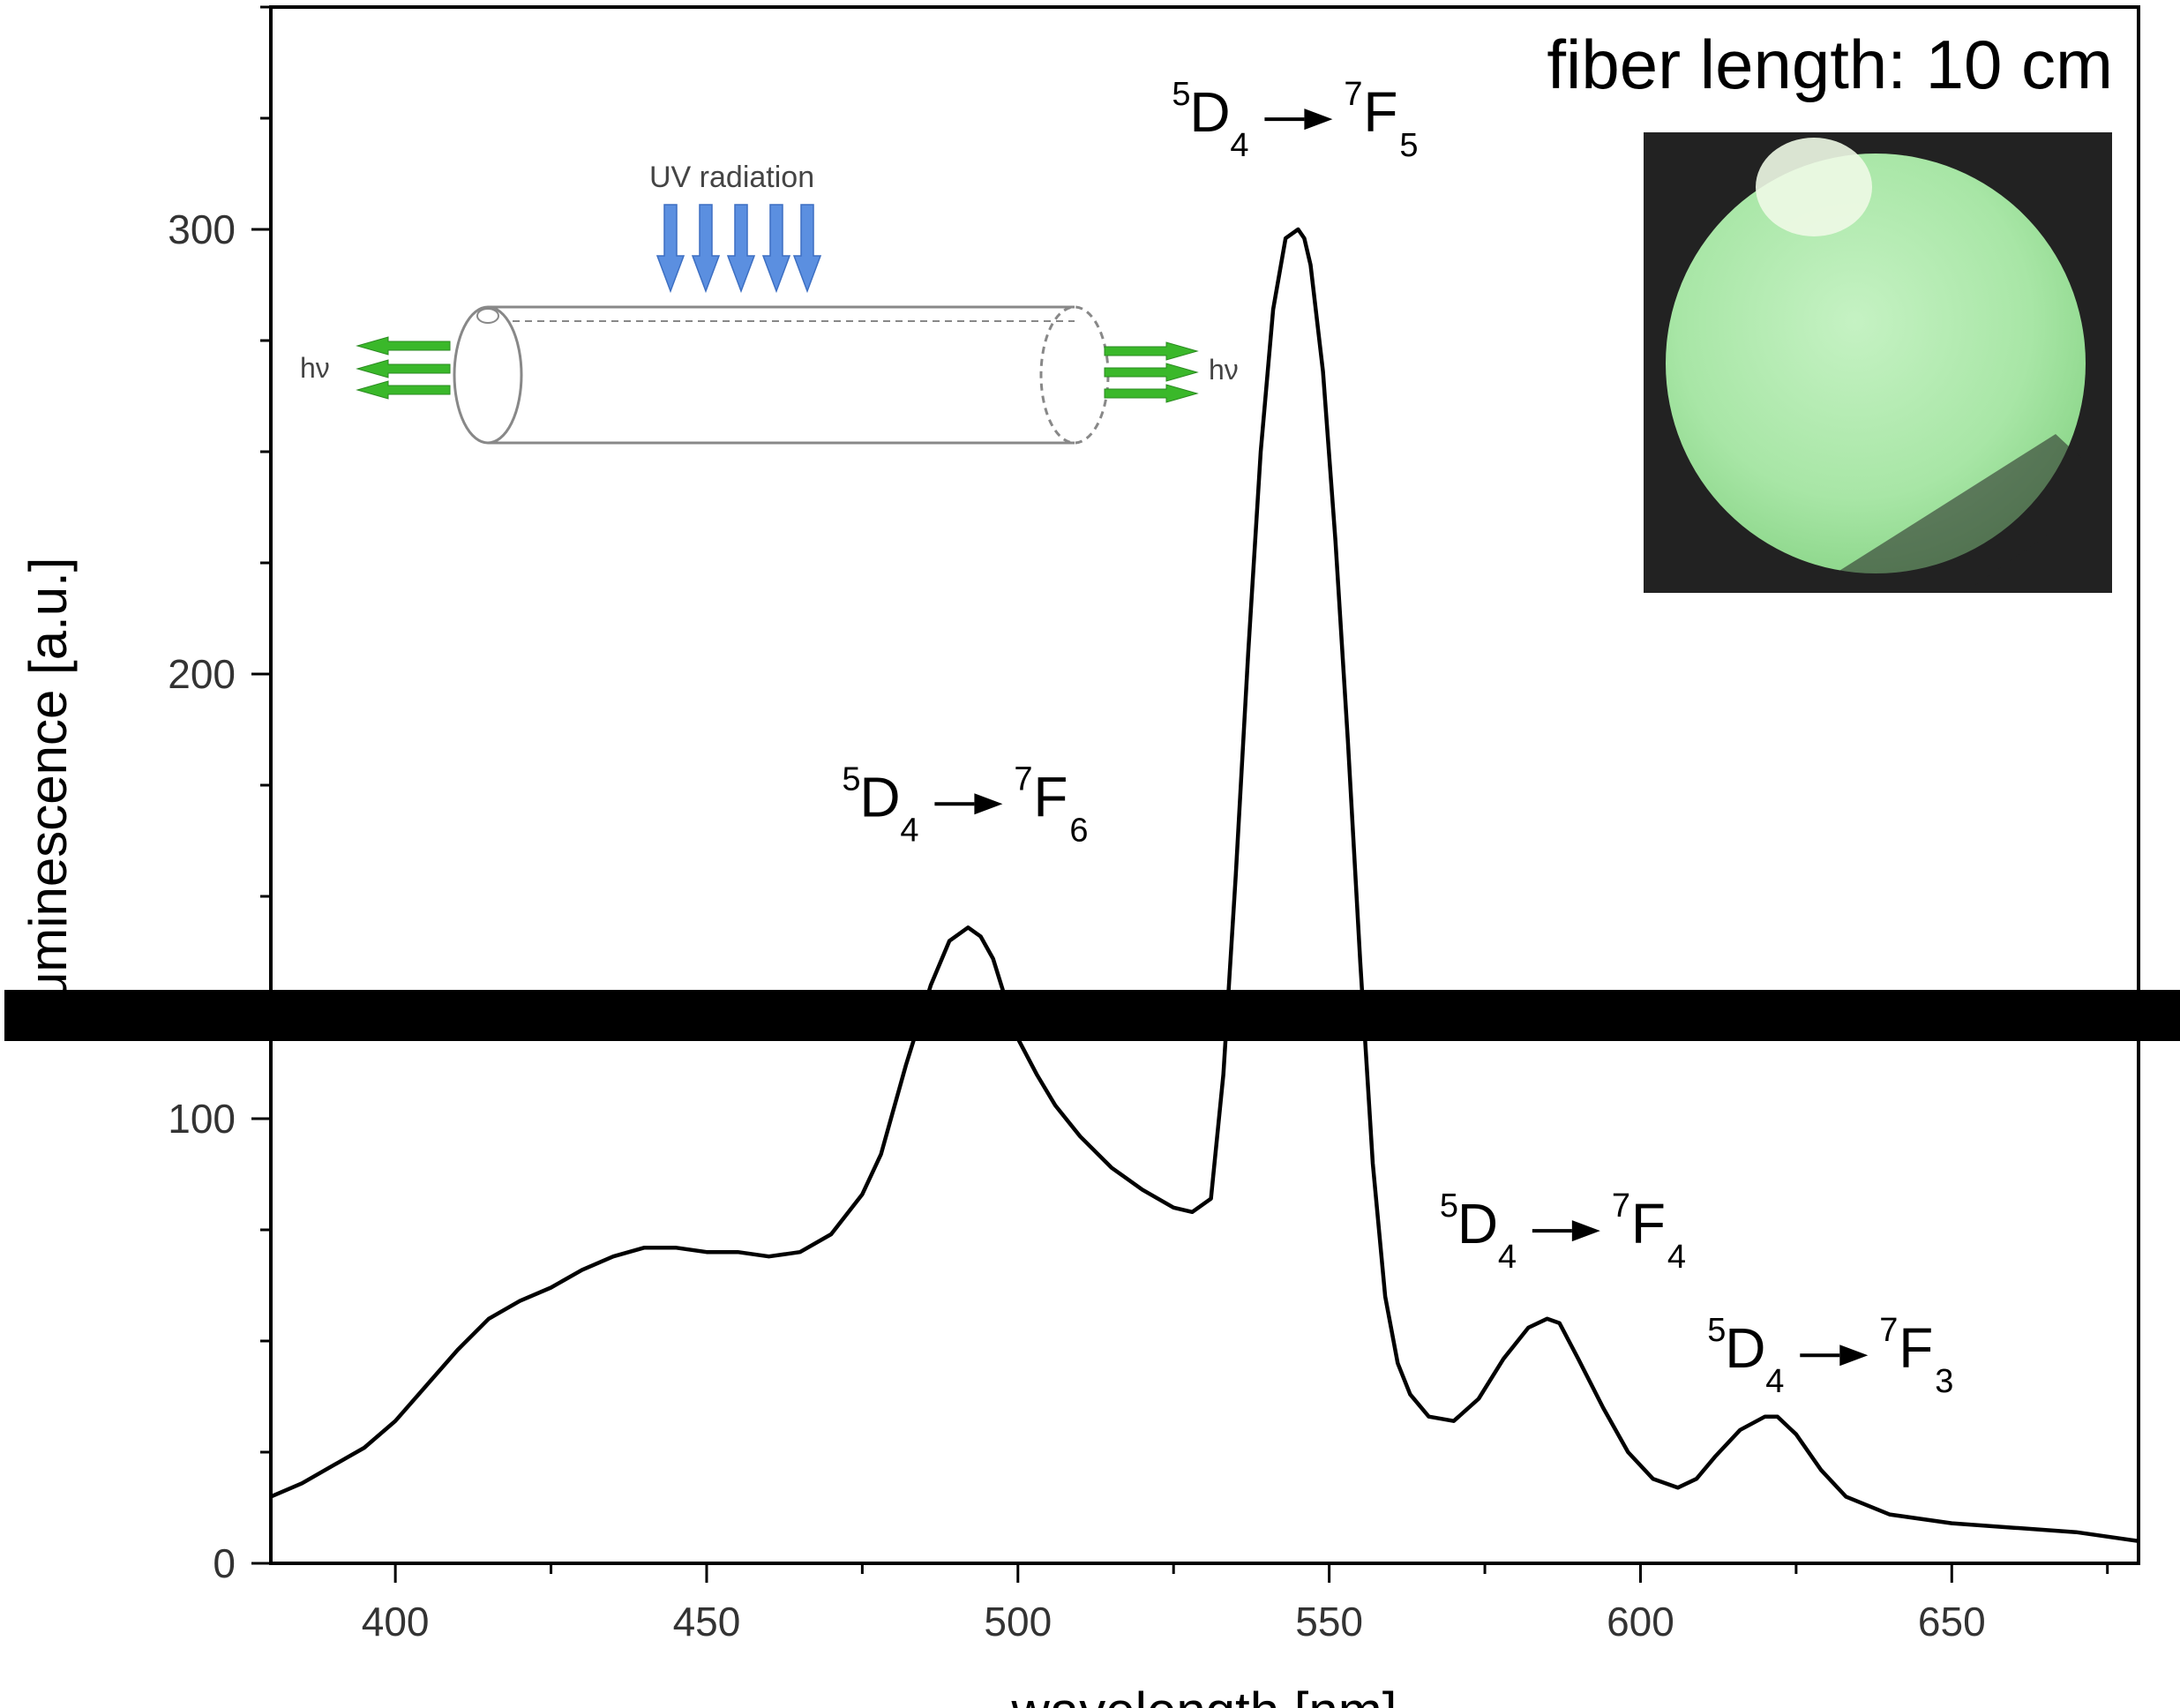 The image size is (2180, 1708). What do you see at coordinates (1958, 513) in the screenshot?
I see `photo-shadow` at bounding box center [1958, 513].